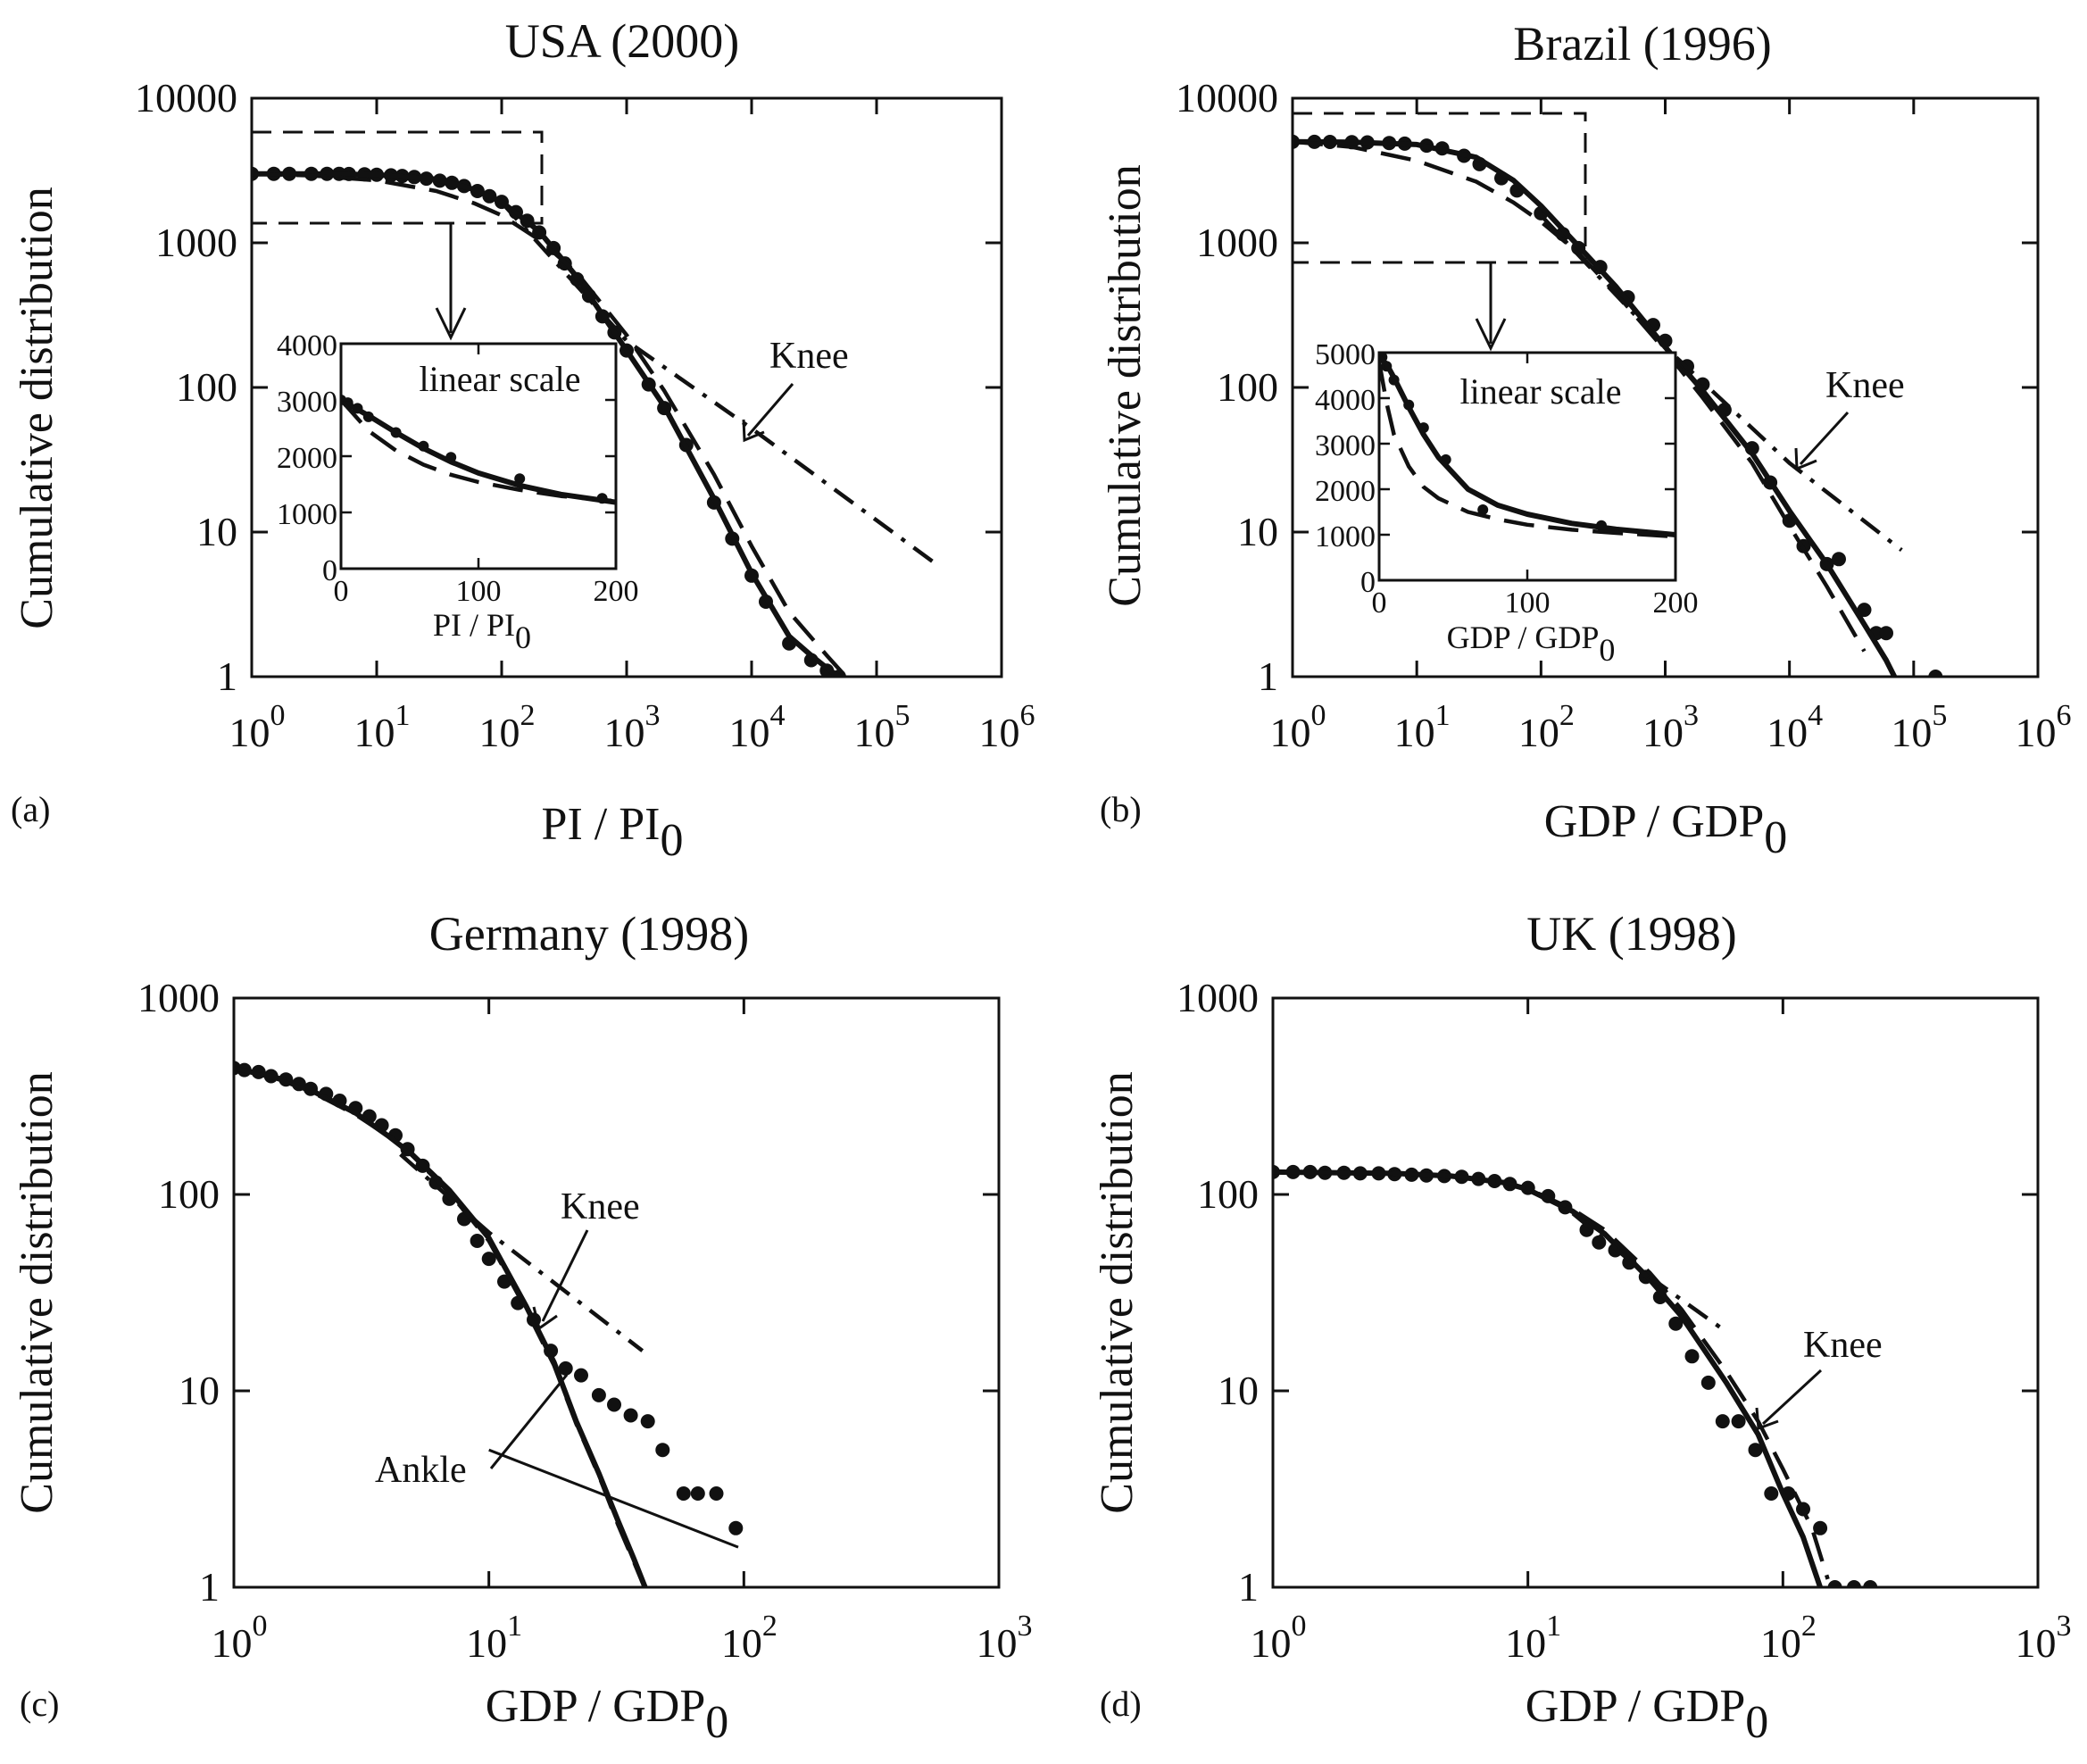  What do you see at coordinates (596, 1706) in the screenshot?
I see `panel-c-xlabel-main: GDP / GDP` at bounding box center [596, 1706].